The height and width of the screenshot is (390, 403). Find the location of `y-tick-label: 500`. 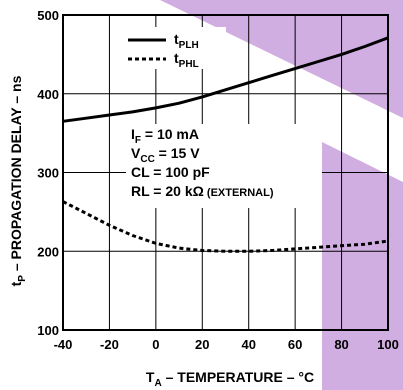

y-tick-label: 500 is located at coordinates (48, 15).